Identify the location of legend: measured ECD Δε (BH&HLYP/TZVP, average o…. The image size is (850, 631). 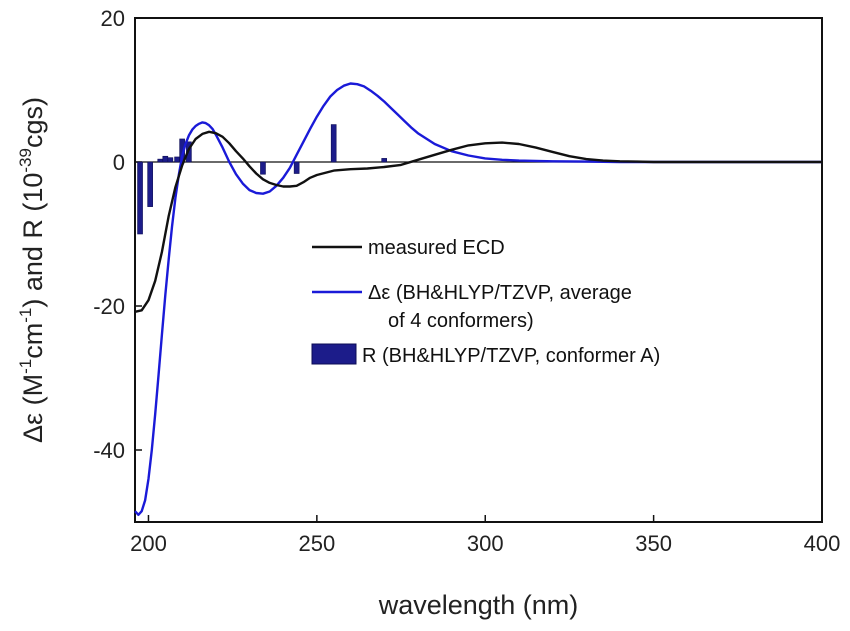
(485, 302).